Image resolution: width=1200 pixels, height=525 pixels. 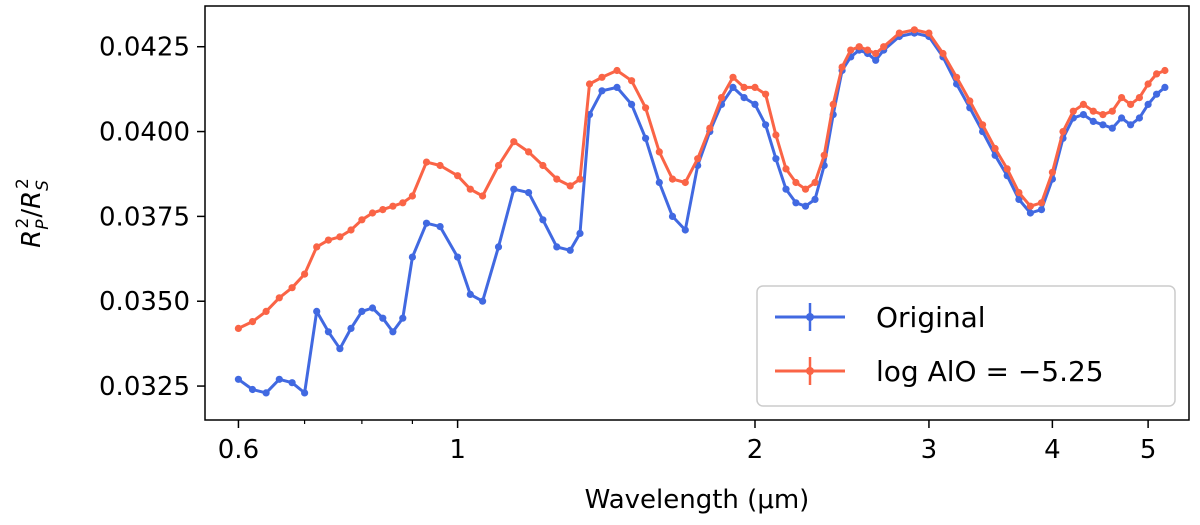 What do you see at coordinates (238, 450) in the screenshot?
I see `x-tick-label: 0.6` at bounding box center [238, 450].